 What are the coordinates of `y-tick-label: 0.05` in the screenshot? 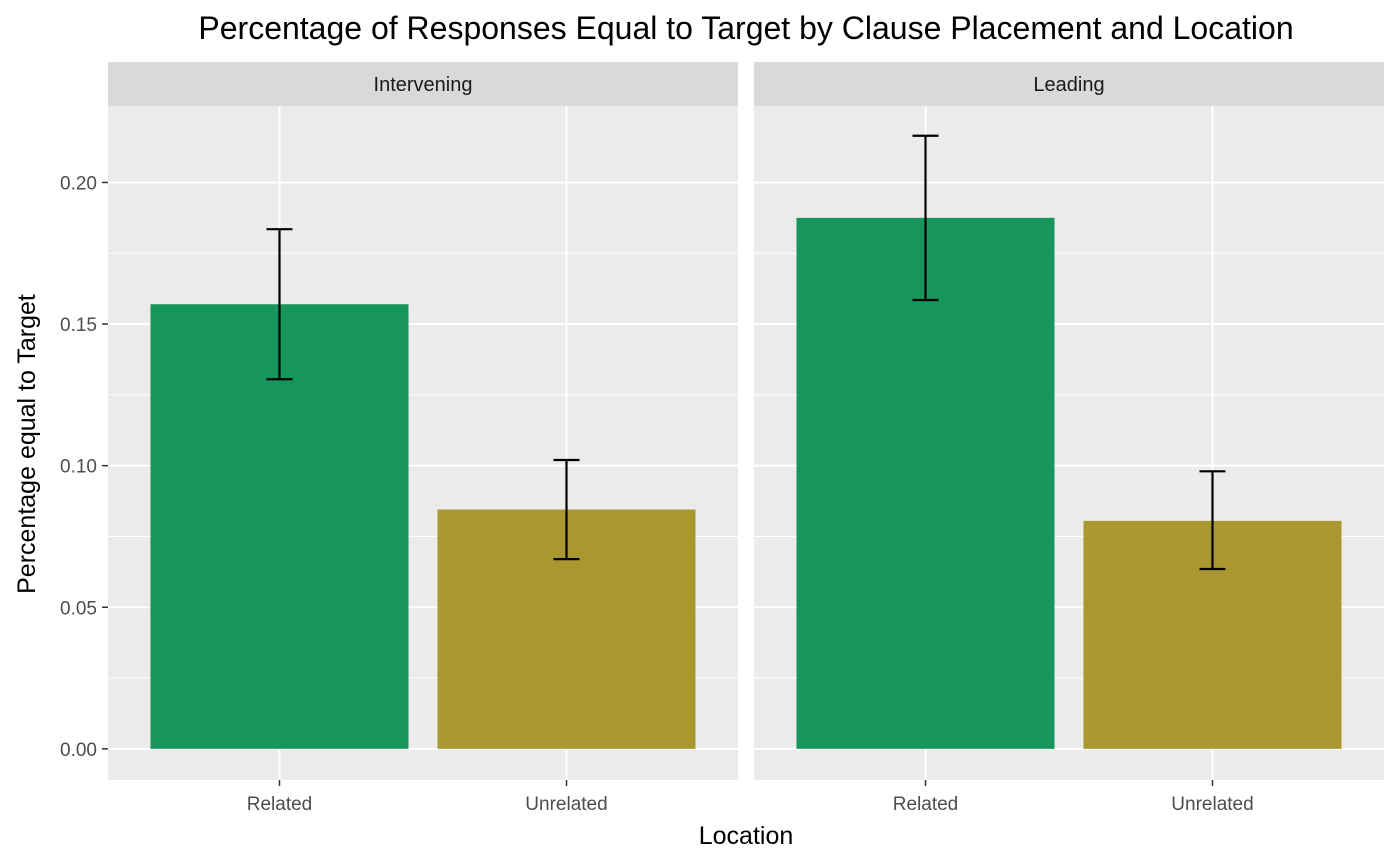 It's located at (78, 608).